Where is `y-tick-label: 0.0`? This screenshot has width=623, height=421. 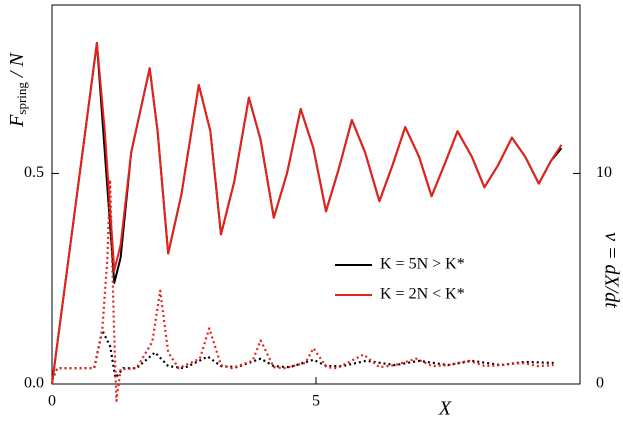
y-tick-label: 0.0 is located at coordinates (34, 383).